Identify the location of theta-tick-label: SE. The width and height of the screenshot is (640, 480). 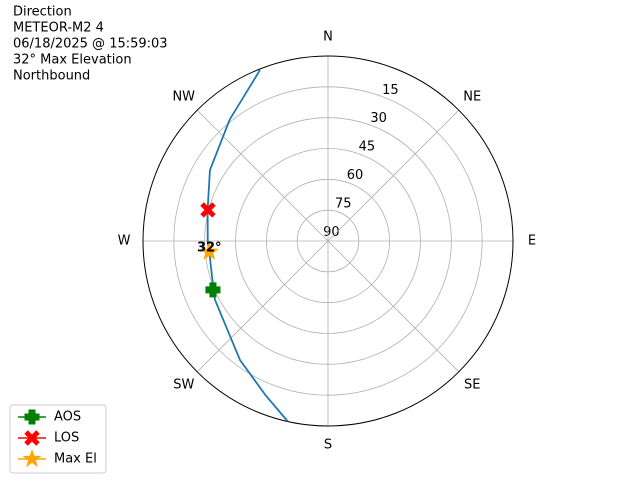
(472, 385).